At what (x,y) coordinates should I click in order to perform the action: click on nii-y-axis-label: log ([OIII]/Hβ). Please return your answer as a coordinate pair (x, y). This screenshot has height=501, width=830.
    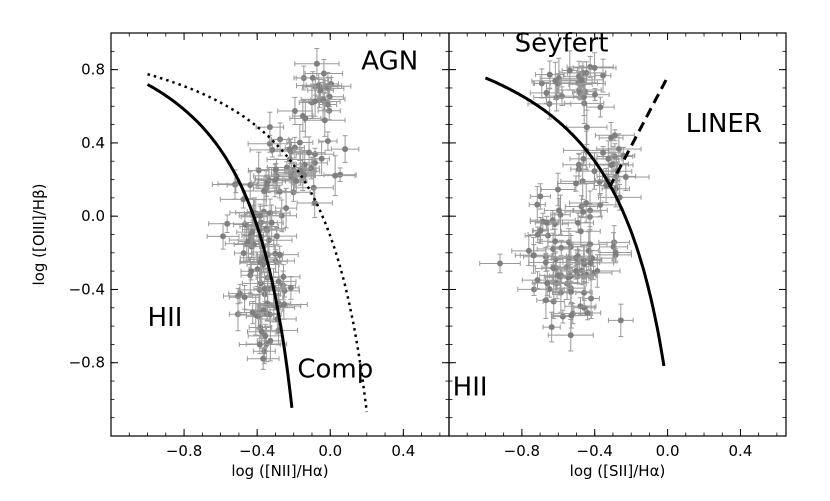
    Looking at the image, I should click on (39, 234).